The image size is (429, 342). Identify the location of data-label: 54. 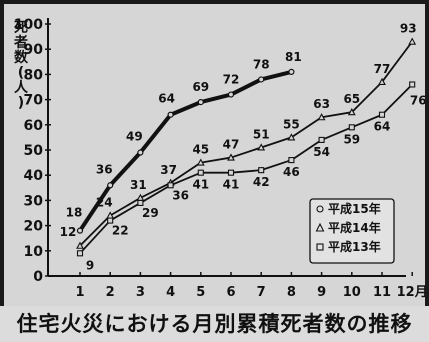
(321, 152).